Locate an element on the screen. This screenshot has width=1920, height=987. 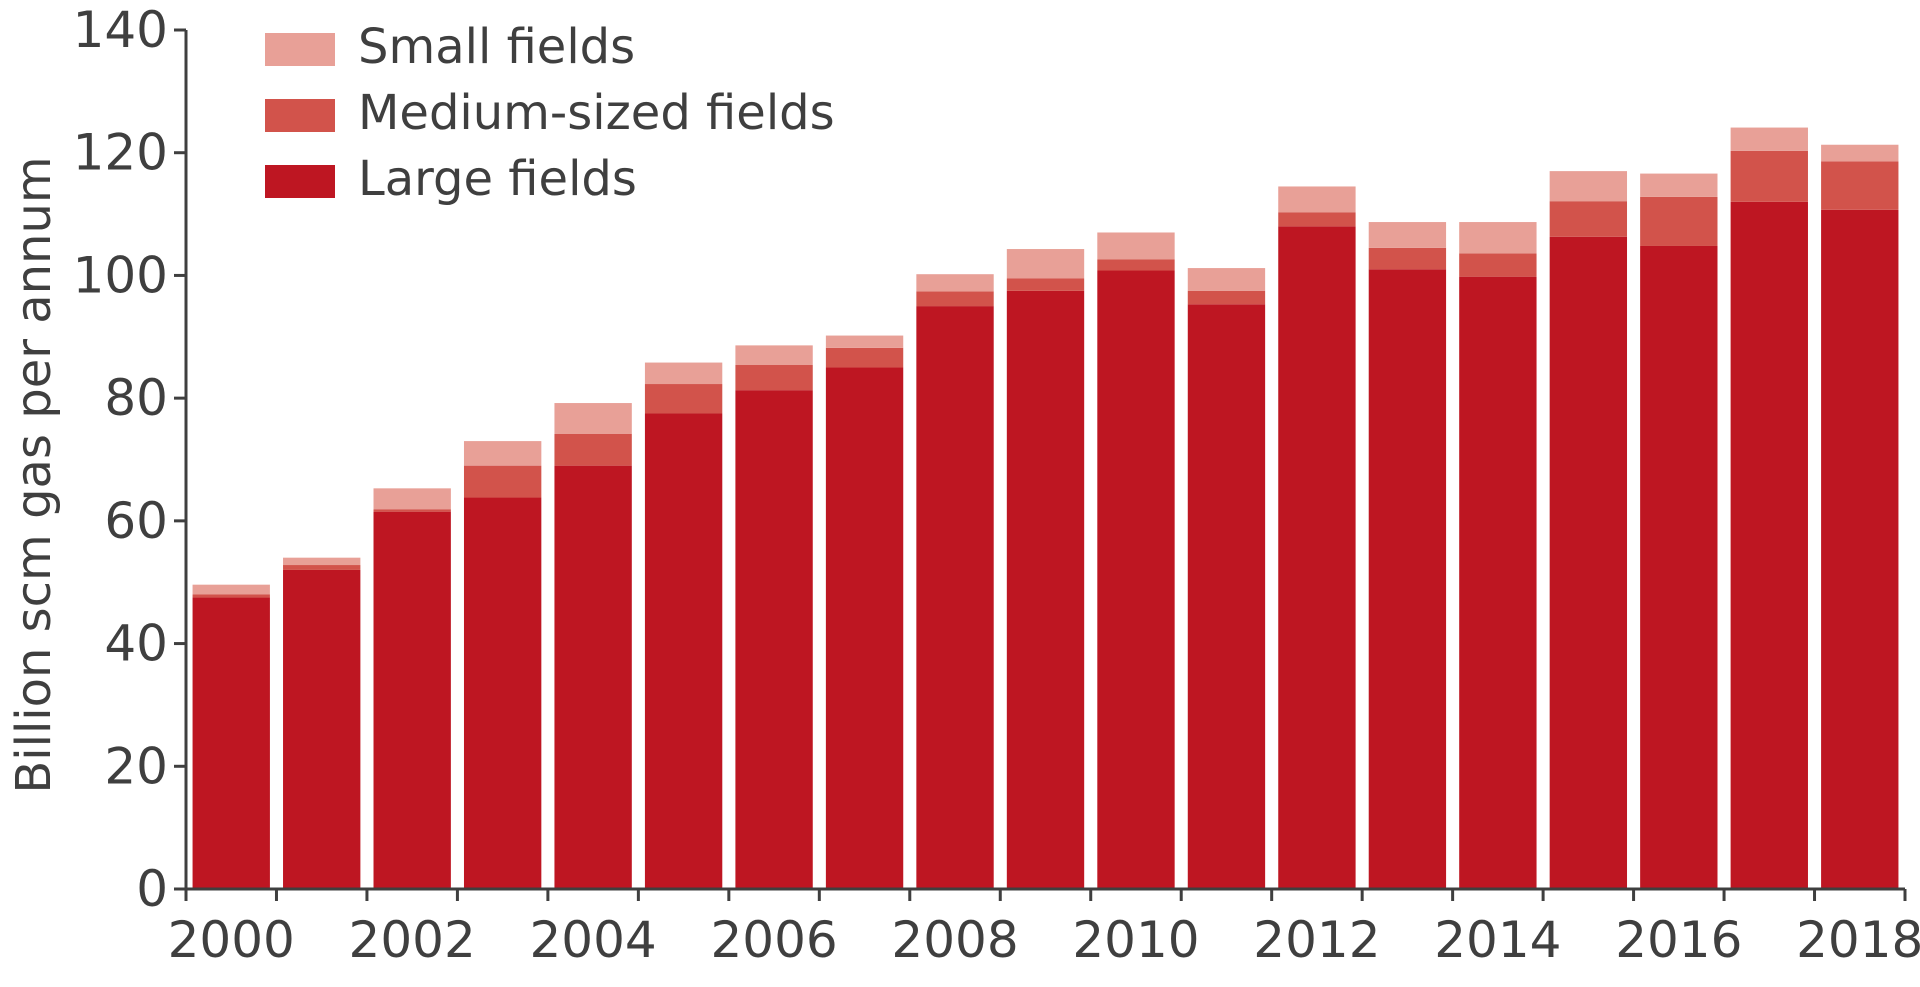
bar-medium-sized-fields-2012 is located at coordinates (1317, 219).